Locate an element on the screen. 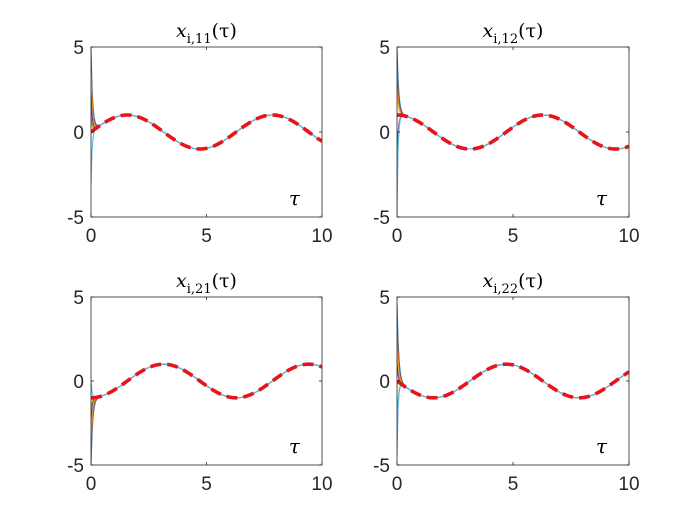  panel-title: xi,22(τ) is located at coordinates (513, 283).